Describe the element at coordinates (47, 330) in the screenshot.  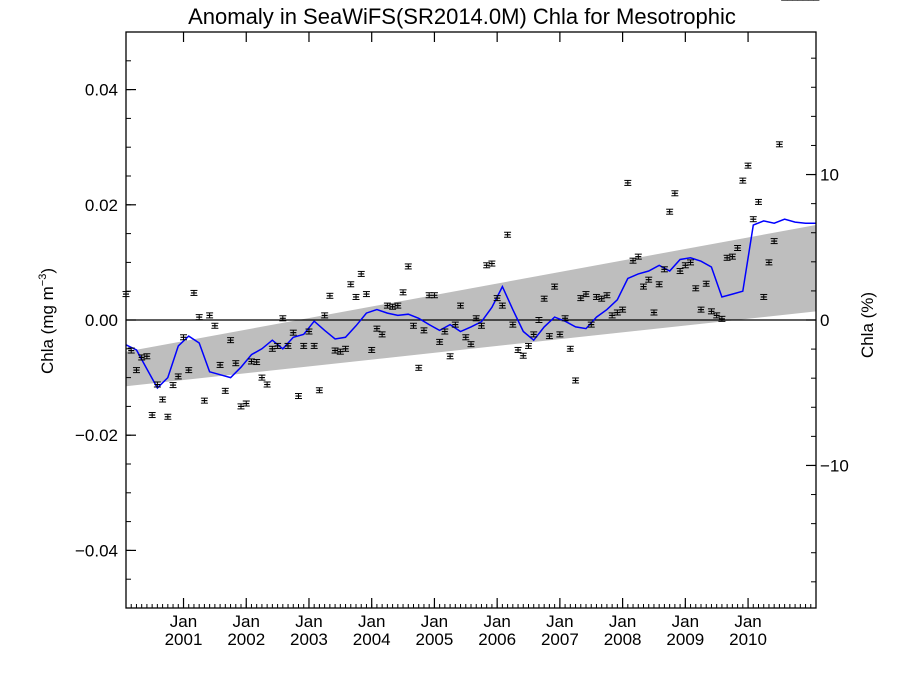
I see `y-axis-label-left-main: Chla (mg m` at that location.